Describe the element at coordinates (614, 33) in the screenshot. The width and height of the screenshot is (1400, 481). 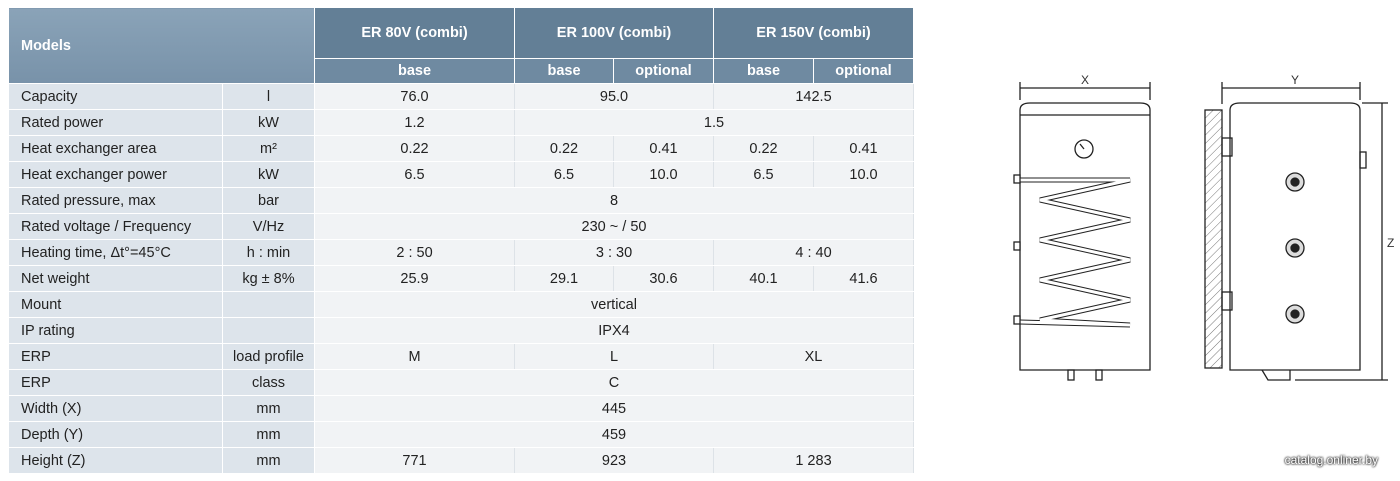
I see `model-header: ER 100V (combi)` at that location.